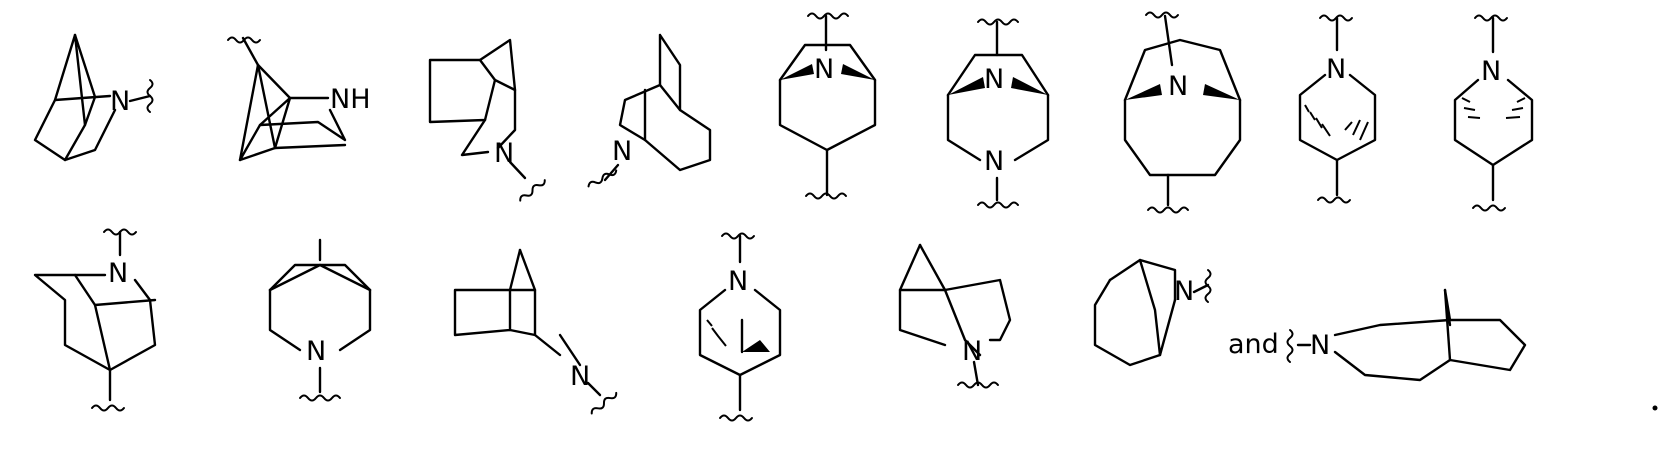 The height and width of the screenshot is (472, 1677). What do you see at coordinates (998, 114) in the screenshot?
I see `structure-6: N N` at bounding box center [998, 114].